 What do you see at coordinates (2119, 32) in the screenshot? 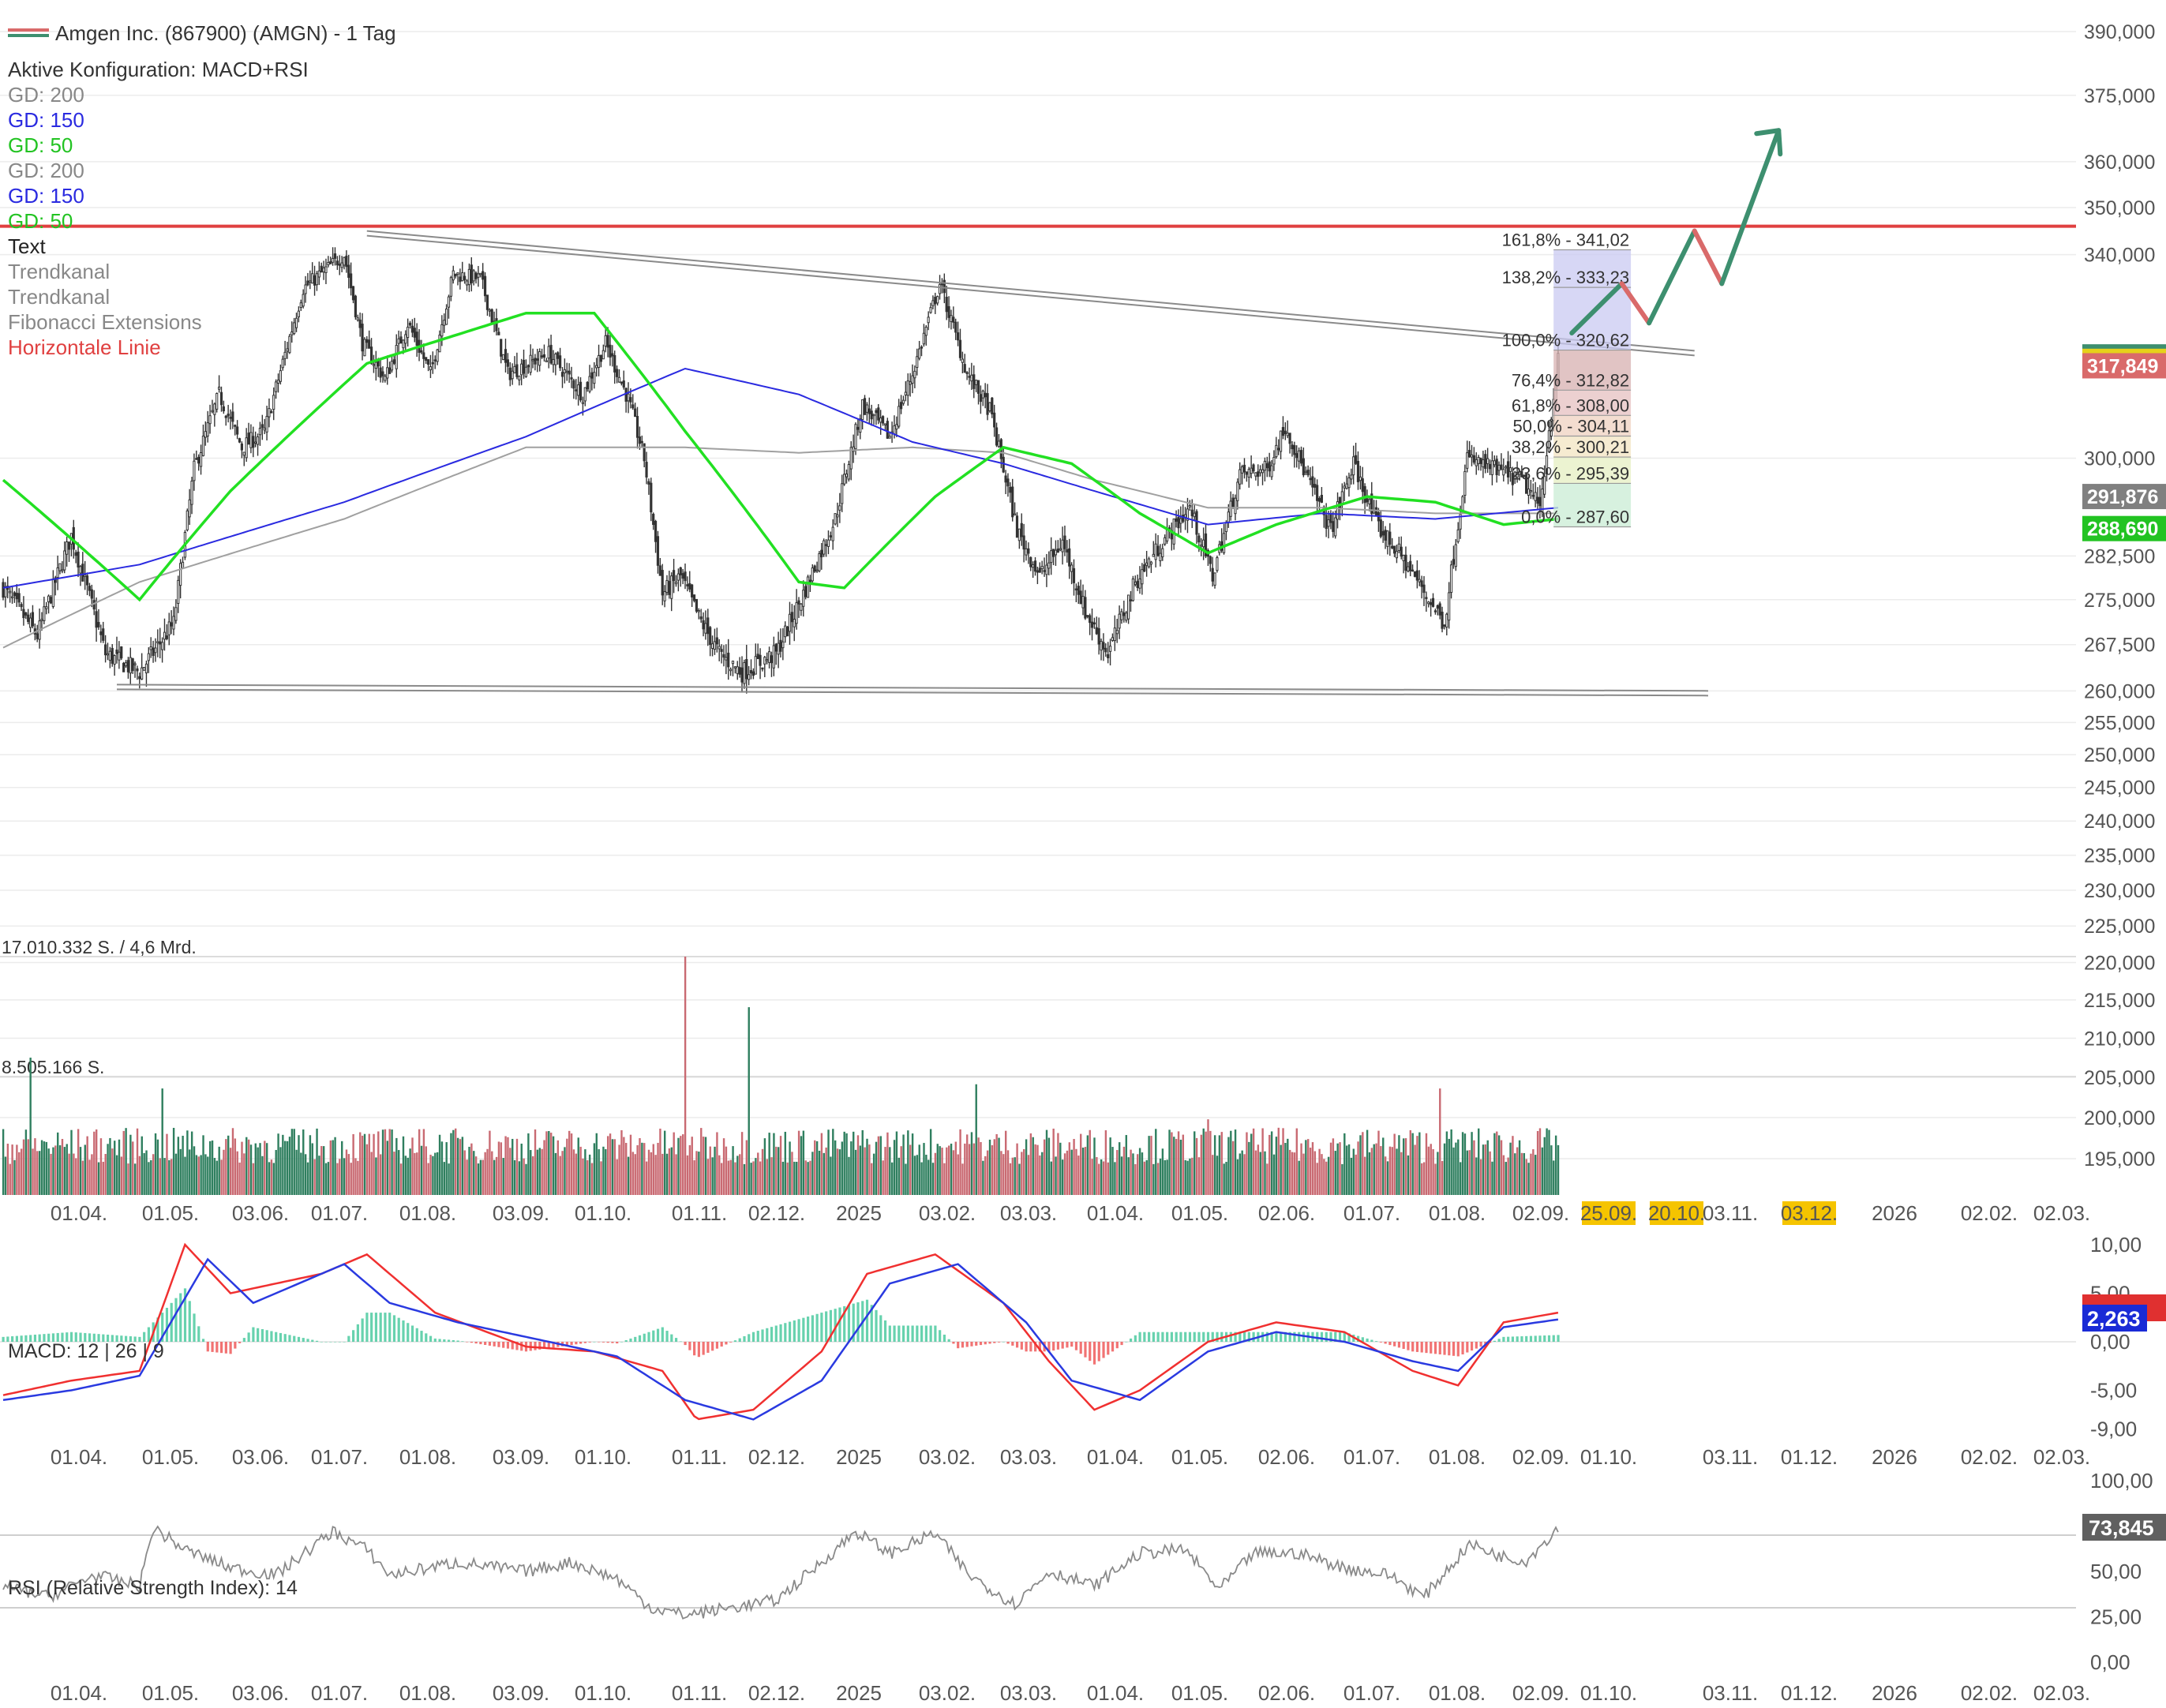
I see `price-tick-label: 390,000` at bounding box center [2119, 32].